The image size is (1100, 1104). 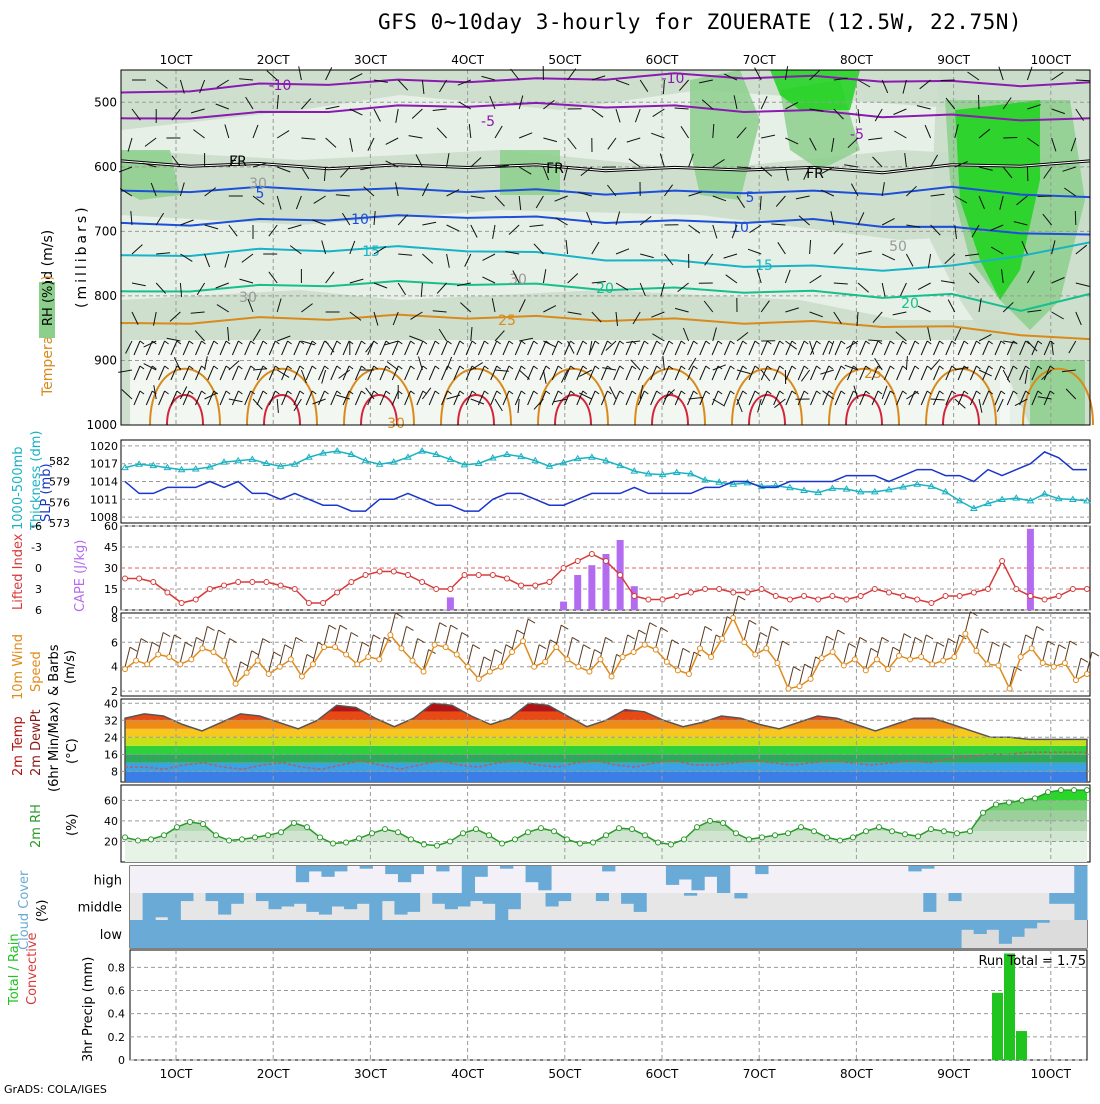 I want to click on bottom-x-tick-label: 1OCT, so click(x=176, y=1074).